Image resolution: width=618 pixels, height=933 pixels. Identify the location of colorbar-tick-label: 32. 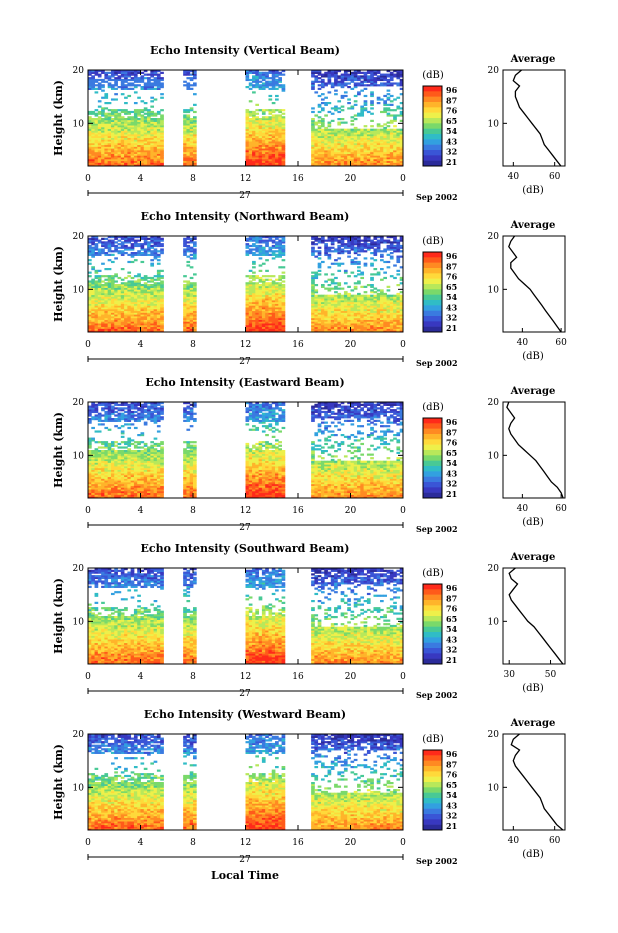
(451, 152).